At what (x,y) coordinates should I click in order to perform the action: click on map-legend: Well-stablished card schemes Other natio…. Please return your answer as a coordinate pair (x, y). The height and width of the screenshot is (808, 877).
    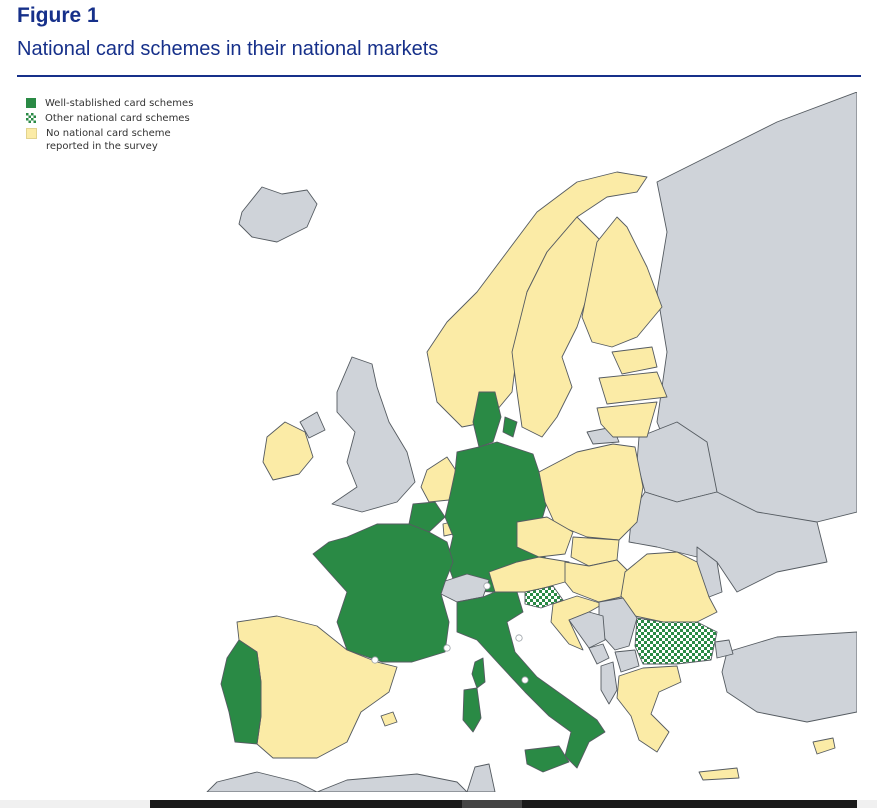
    Looking at the image, I should click on (116, 126).